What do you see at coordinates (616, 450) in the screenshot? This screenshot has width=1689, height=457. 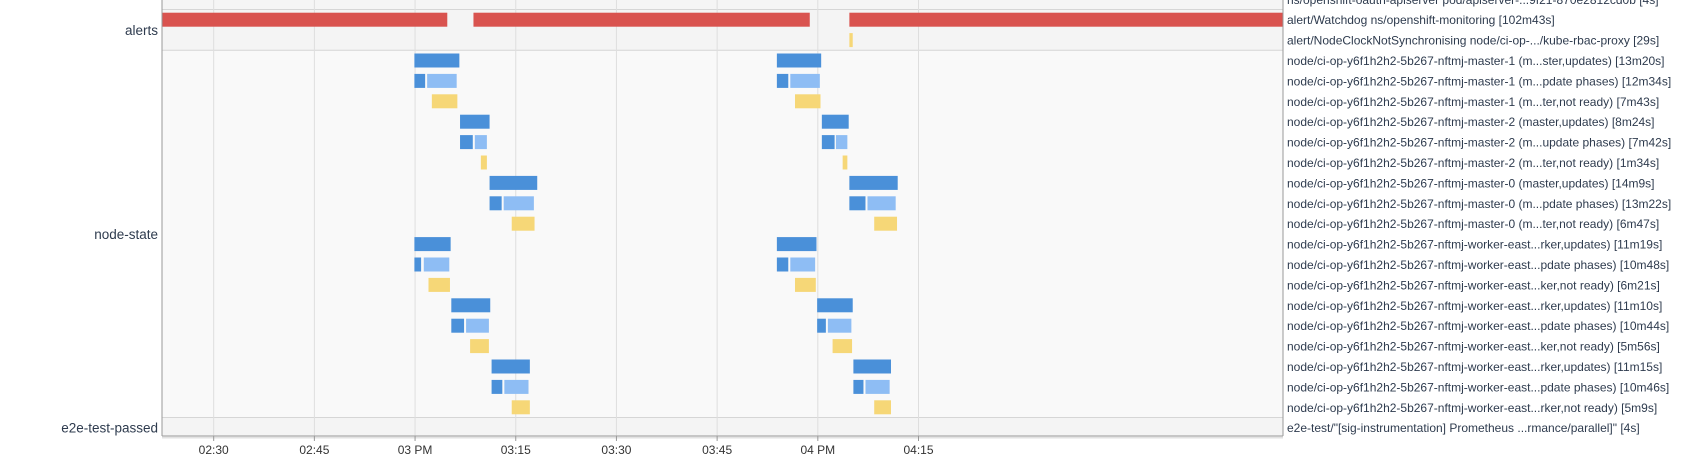 I see `x-tick-label: 03:30` at bounding box center [616, 450].